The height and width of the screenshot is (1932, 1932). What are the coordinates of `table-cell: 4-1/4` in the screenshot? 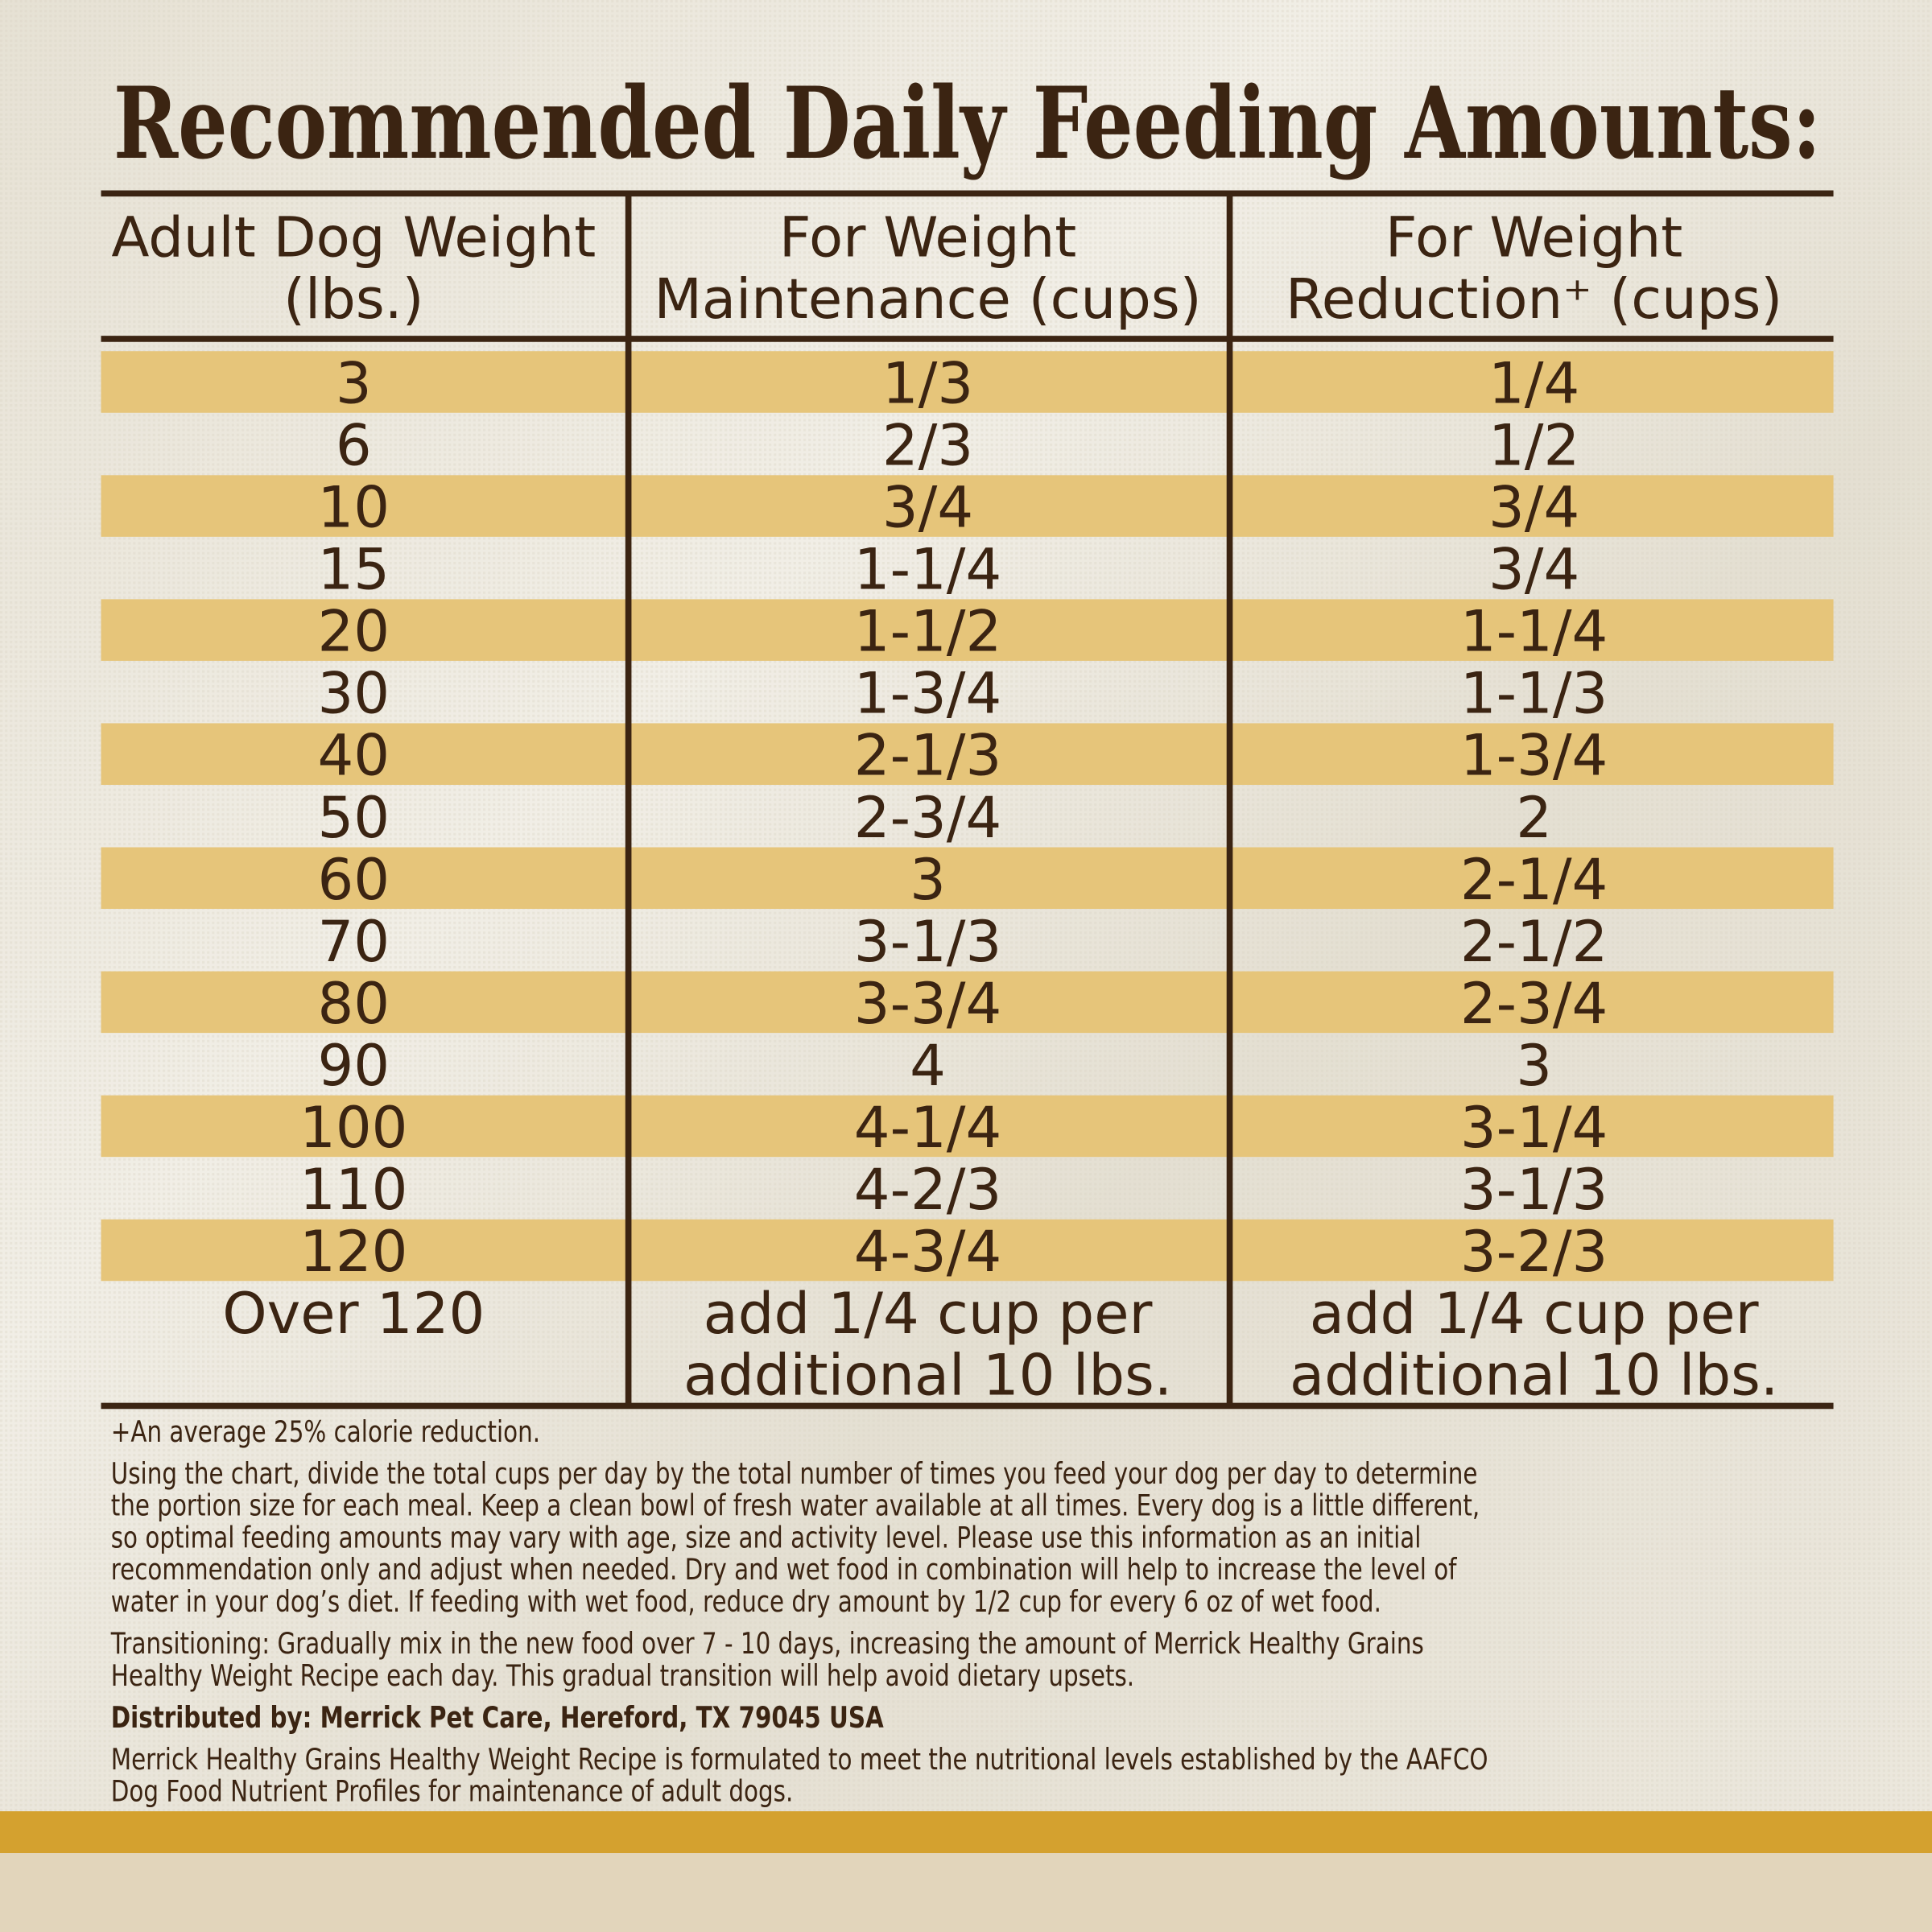 It's located at (927, 1128).